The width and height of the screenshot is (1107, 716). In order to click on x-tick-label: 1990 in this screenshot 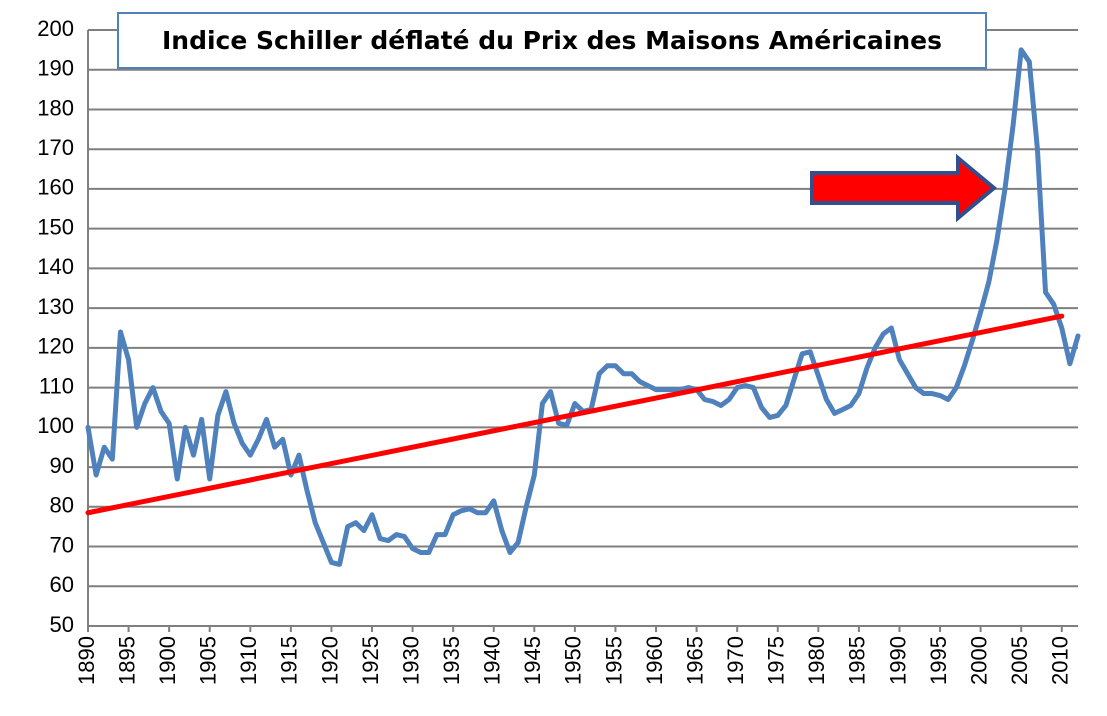, I will do `click(897, 660)`.